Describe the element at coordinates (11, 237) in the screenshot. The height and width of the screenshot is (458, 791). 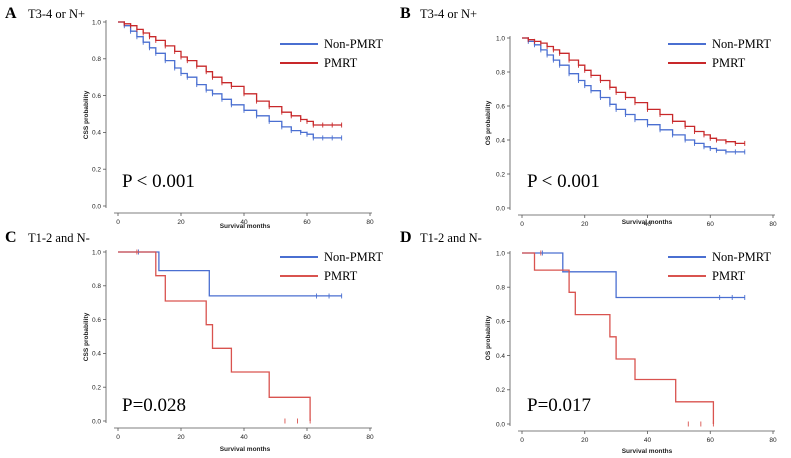
I see `panel-letter: C` at that location.